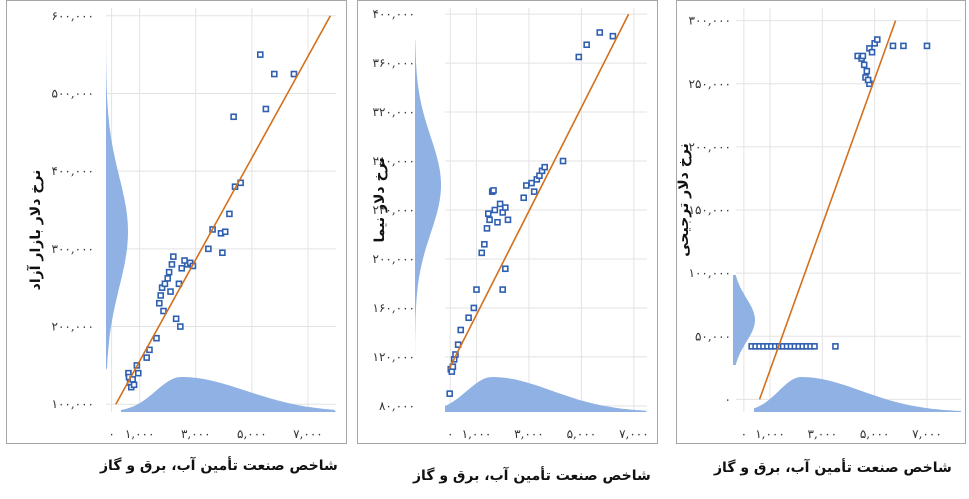 The height and width of the screenshot is (499, 969). Describe the element at coordinates (73, 16) in the screenshot. I see `y-tick-label: ۶۰۰,۰۰۰` at that location.